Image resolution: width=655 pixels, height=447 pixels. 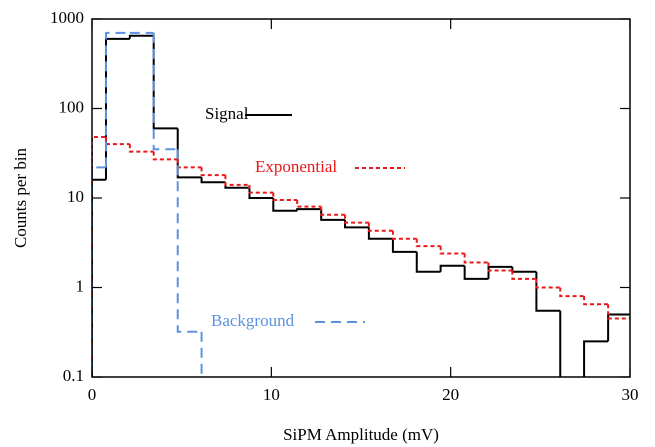 What do you see at coordinates (253, 320) in the screenshot?
I see `legend-label: Background` at bounding box center [253, 320].